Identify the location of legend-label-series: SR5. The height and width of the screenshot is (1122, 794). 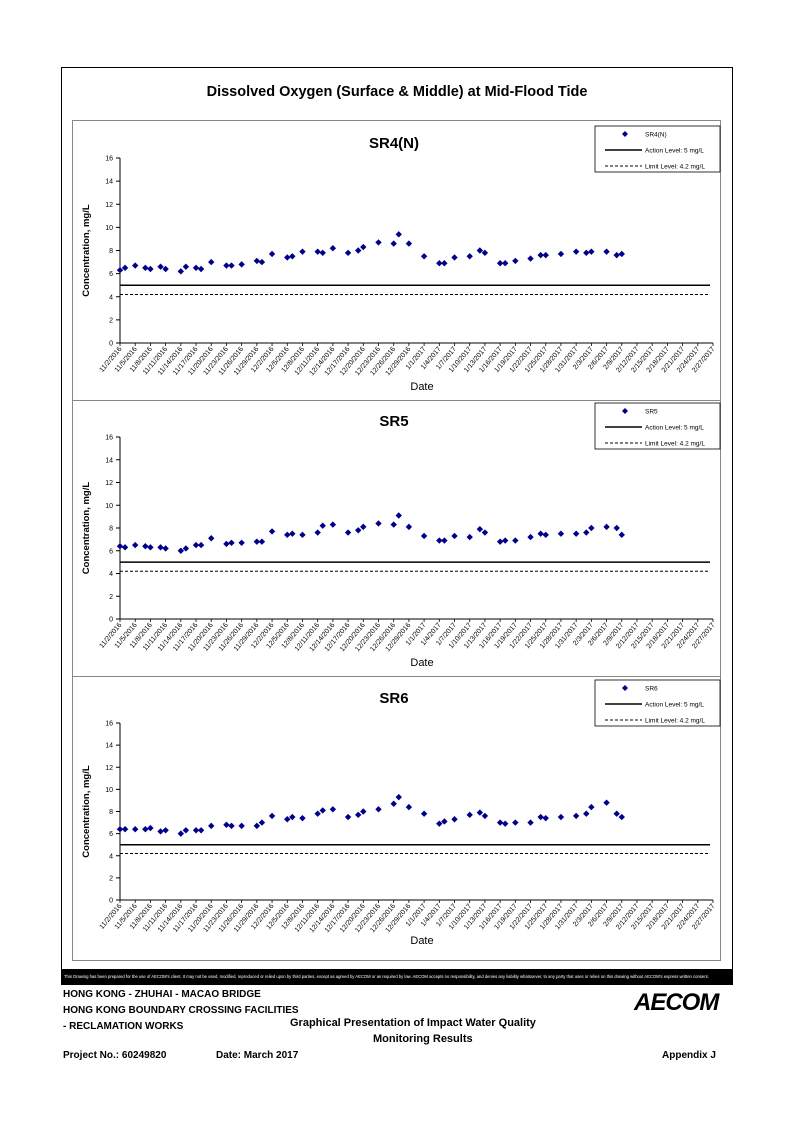
(651, 412).